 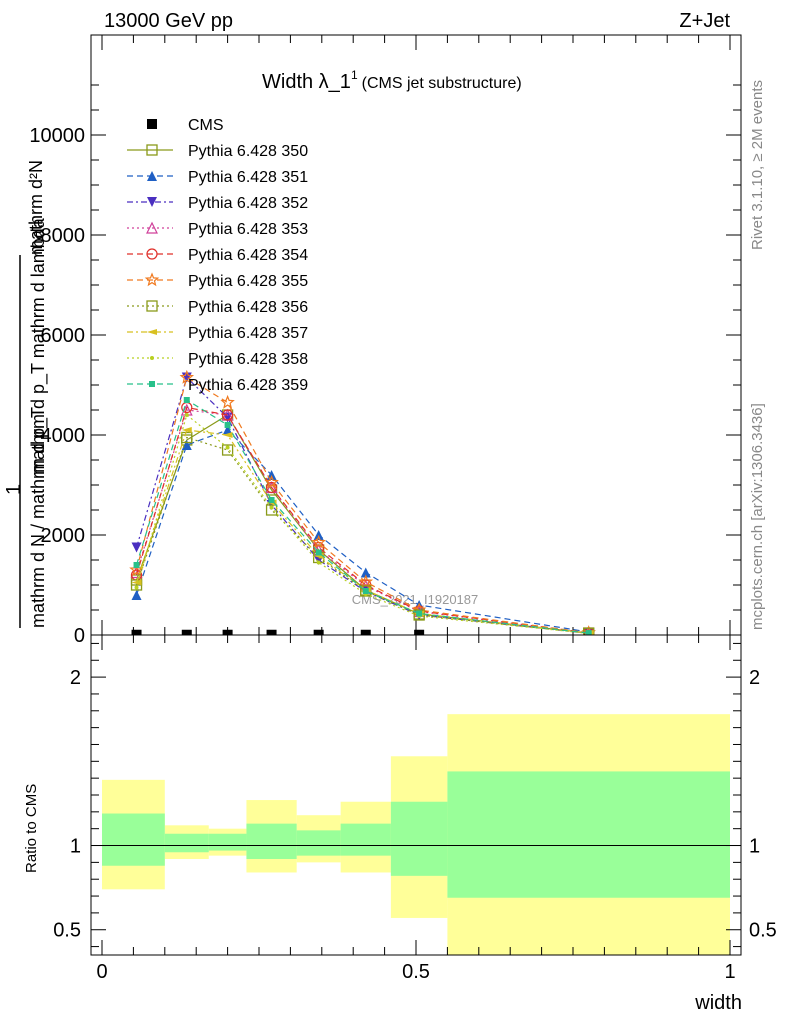 What do you see at coordinates (248, 151) in the screenshot?
I see `legend-label: Pythia 6.428 350` at bounding box center [248, 151].